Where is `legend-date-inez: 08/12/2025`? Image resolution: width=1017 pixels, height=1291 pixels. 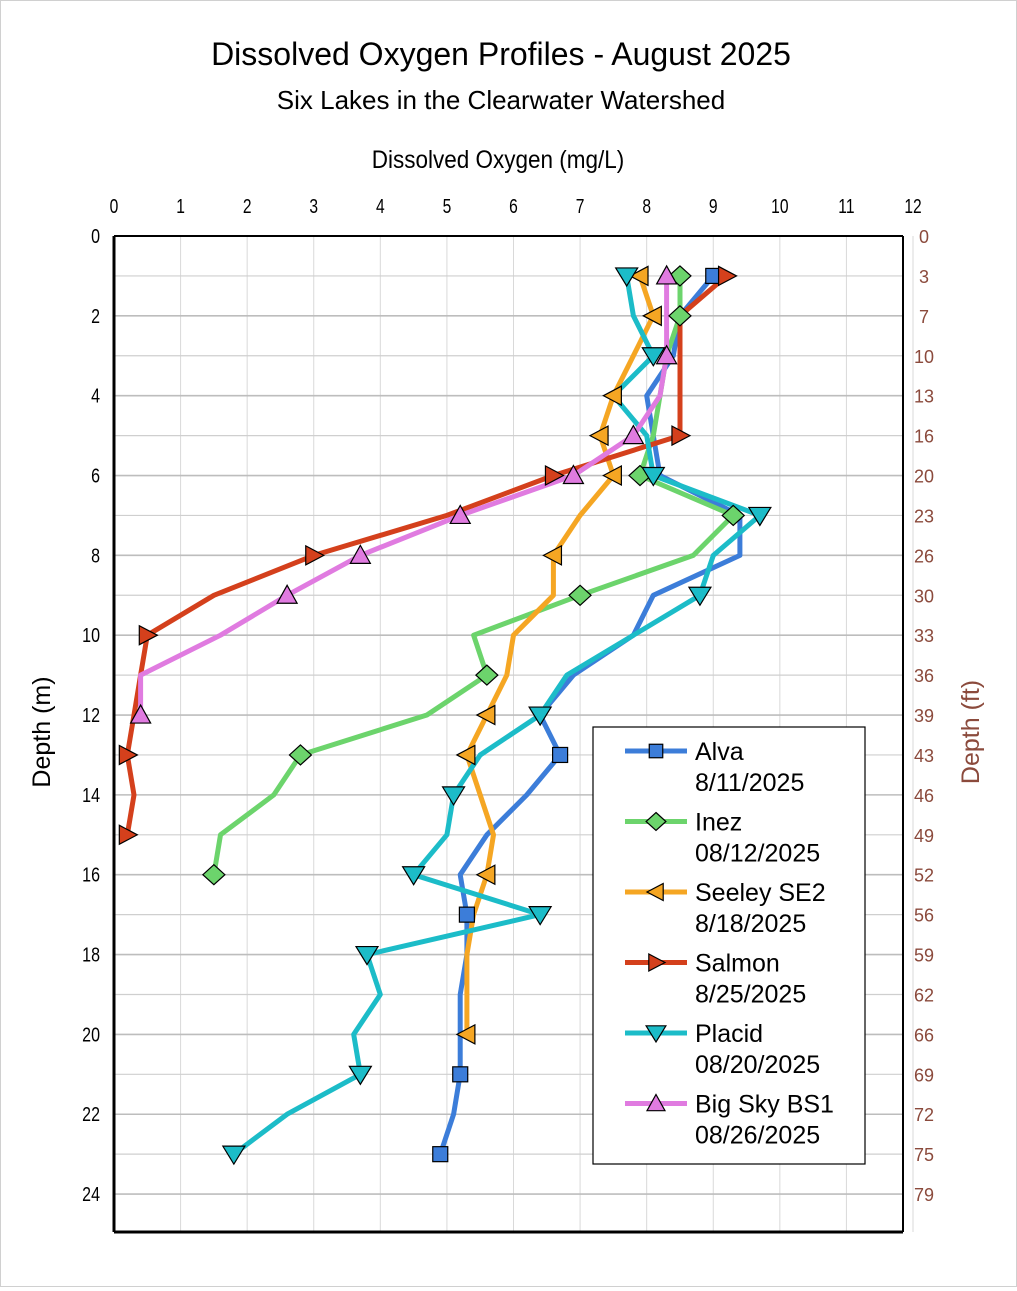 legend-date-inez: 08/12/2025 is located at coordinates (757, 854).